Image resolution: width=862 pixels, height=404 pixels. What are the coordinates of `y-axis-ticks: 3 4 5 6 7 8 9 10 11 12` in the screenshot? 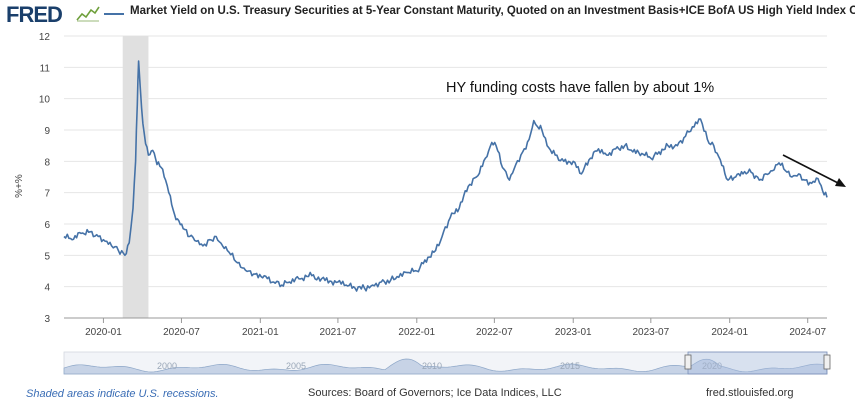 It's located at (45, 178).